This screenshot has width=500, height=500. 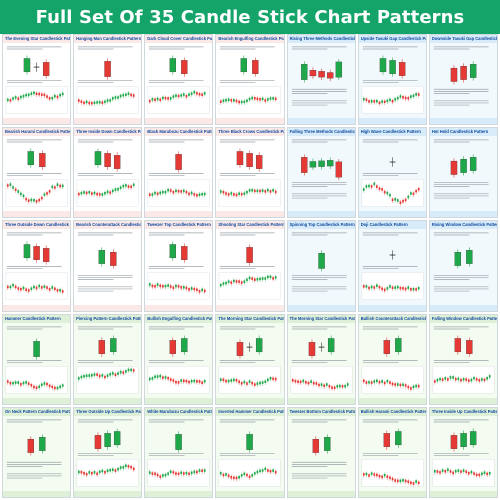 I want to click on pattern-card: White Marubozu Candlestick Patterns, so click(x=179, y=452).